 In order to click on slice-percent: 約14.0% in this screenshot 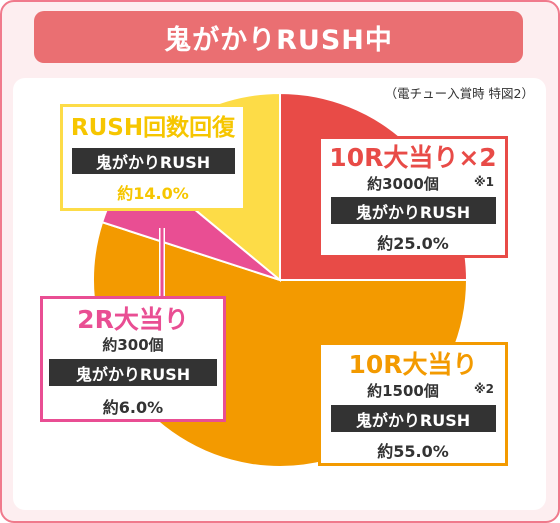, I will do `click(153, 193)`.